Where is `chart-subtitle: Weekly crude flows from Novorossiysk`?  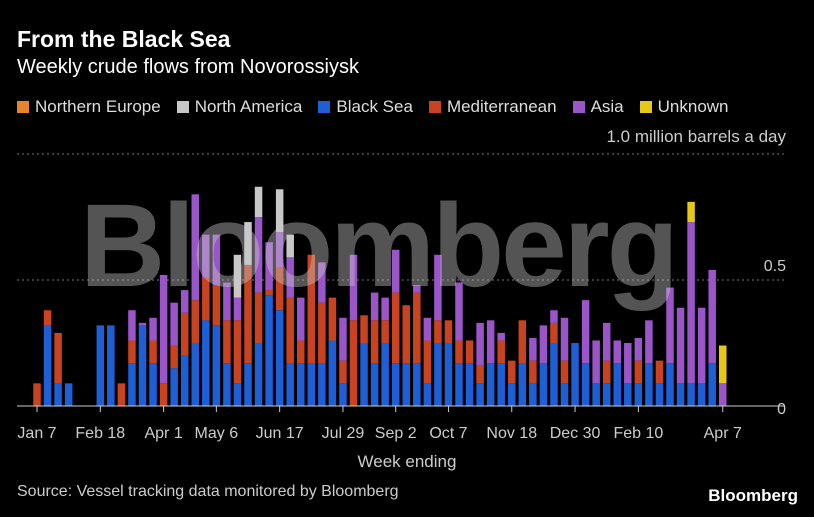
chart-subtitle: Weekly crude flows from Novorossiysk is located at coordinates (188, 67).